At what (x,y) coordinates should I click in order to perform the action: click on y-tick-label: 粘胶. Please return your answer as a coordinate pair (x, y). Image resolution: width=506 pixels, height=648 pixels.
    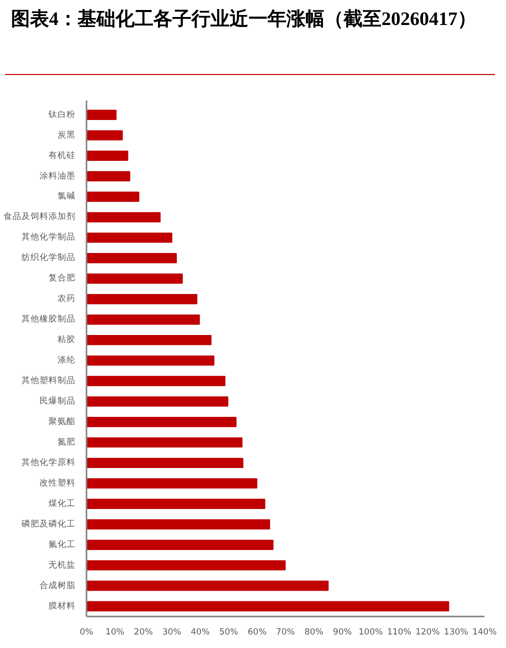
    Looking at the image, I should click on (67, 340).